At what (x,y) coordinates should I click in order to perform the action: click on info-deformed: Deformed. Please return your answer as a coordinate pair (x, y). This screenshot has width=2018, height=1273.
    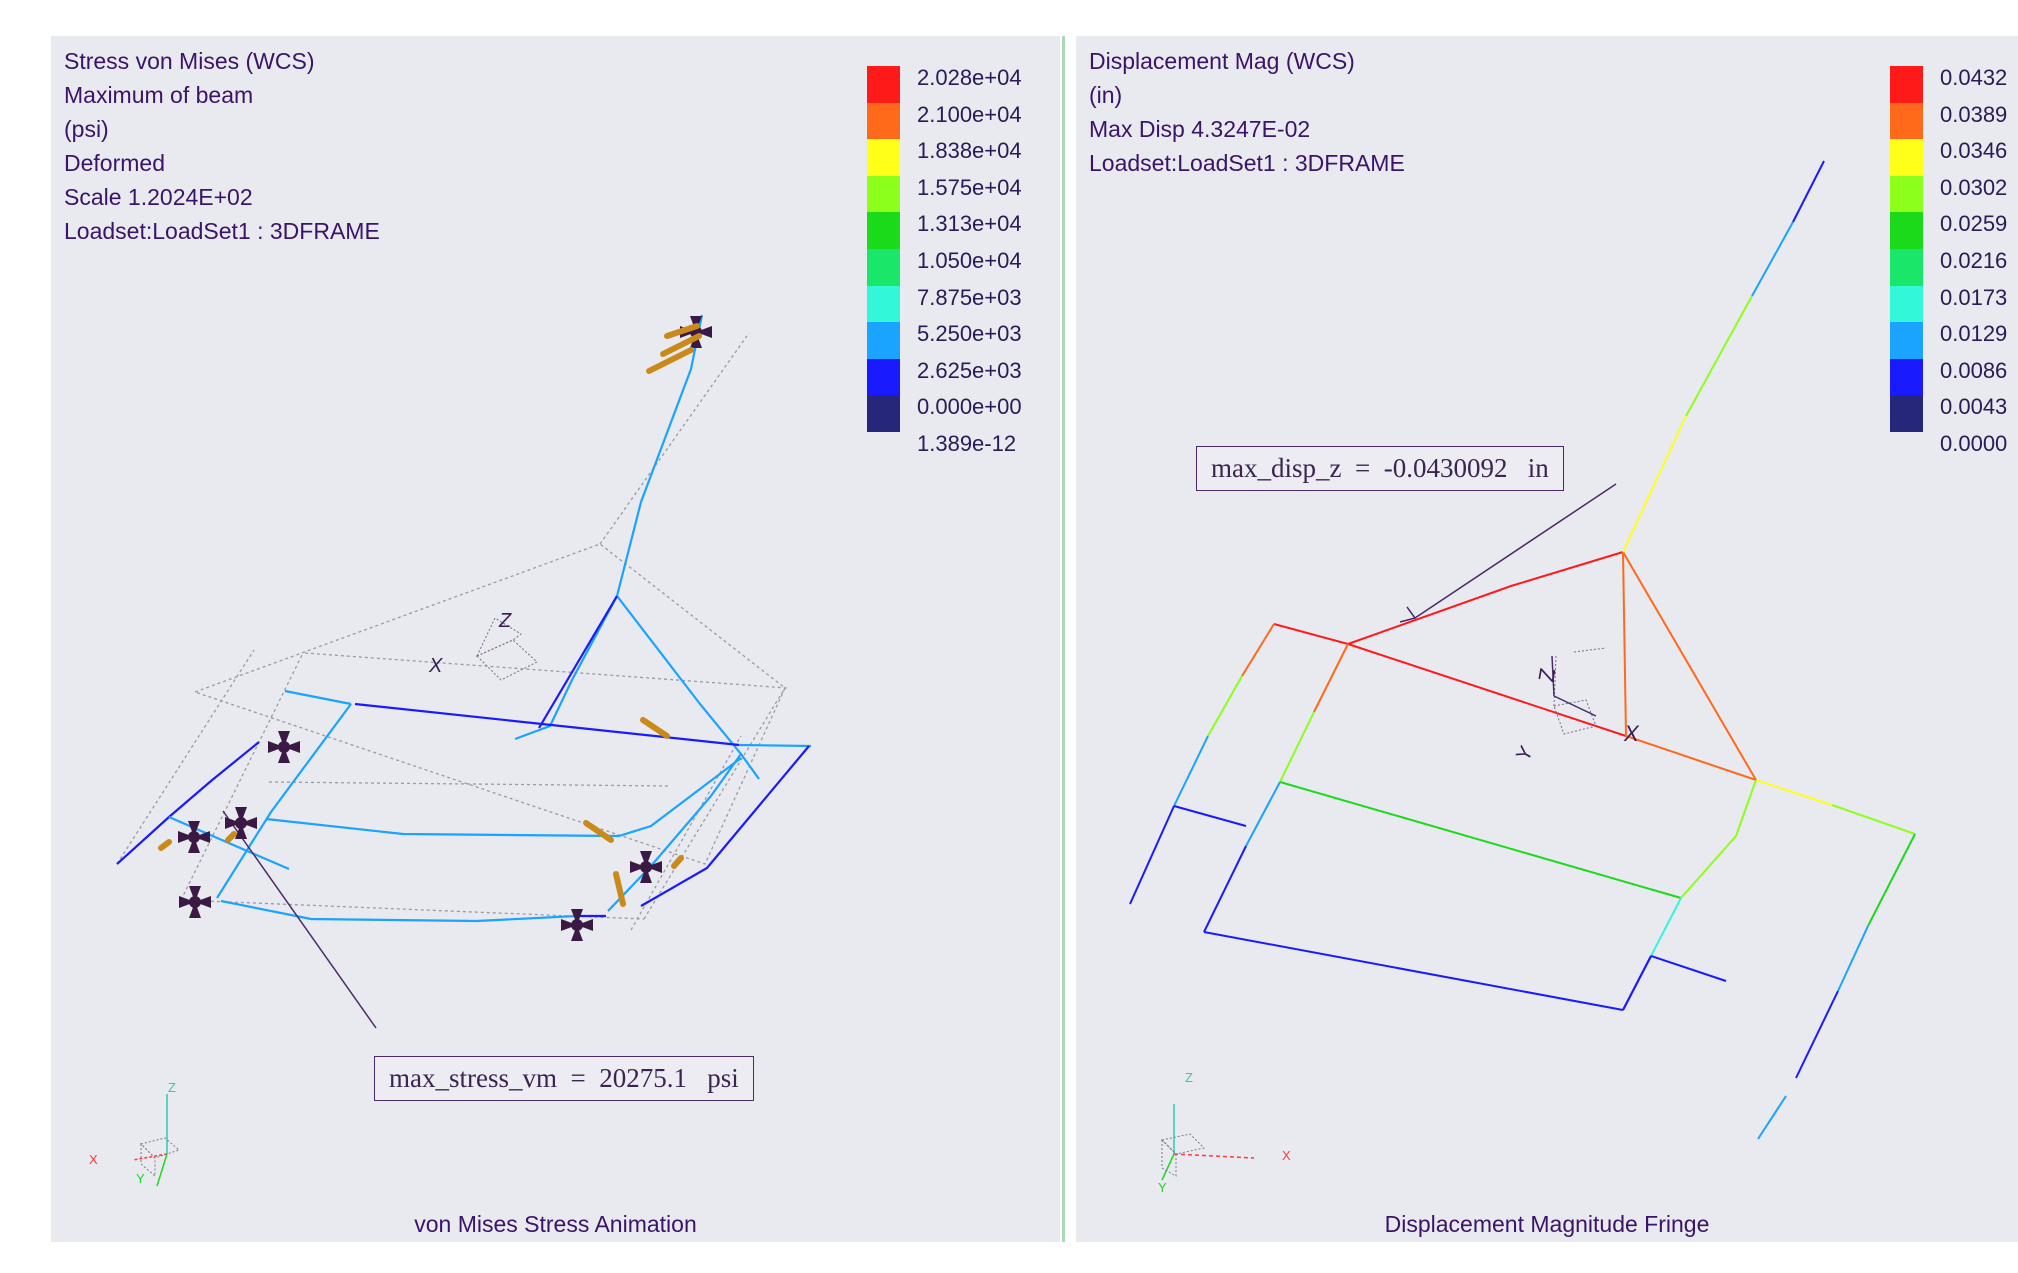
    Looking at the image, I should click on (114, 163).